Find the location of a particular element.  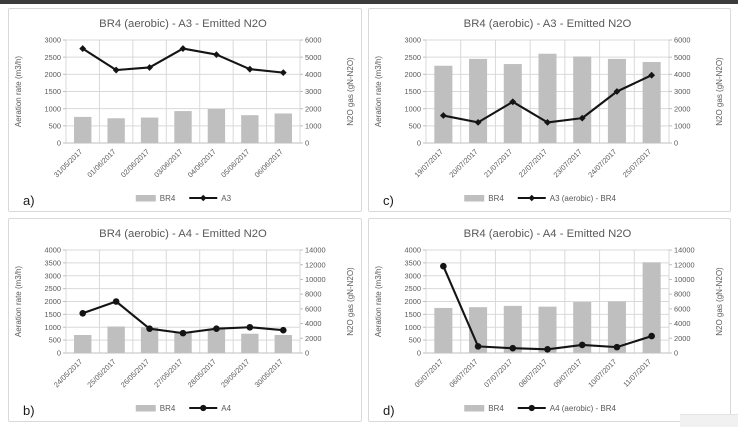

x-axis-date-label: 06/07/2017 is located at coordinates (463, 373).